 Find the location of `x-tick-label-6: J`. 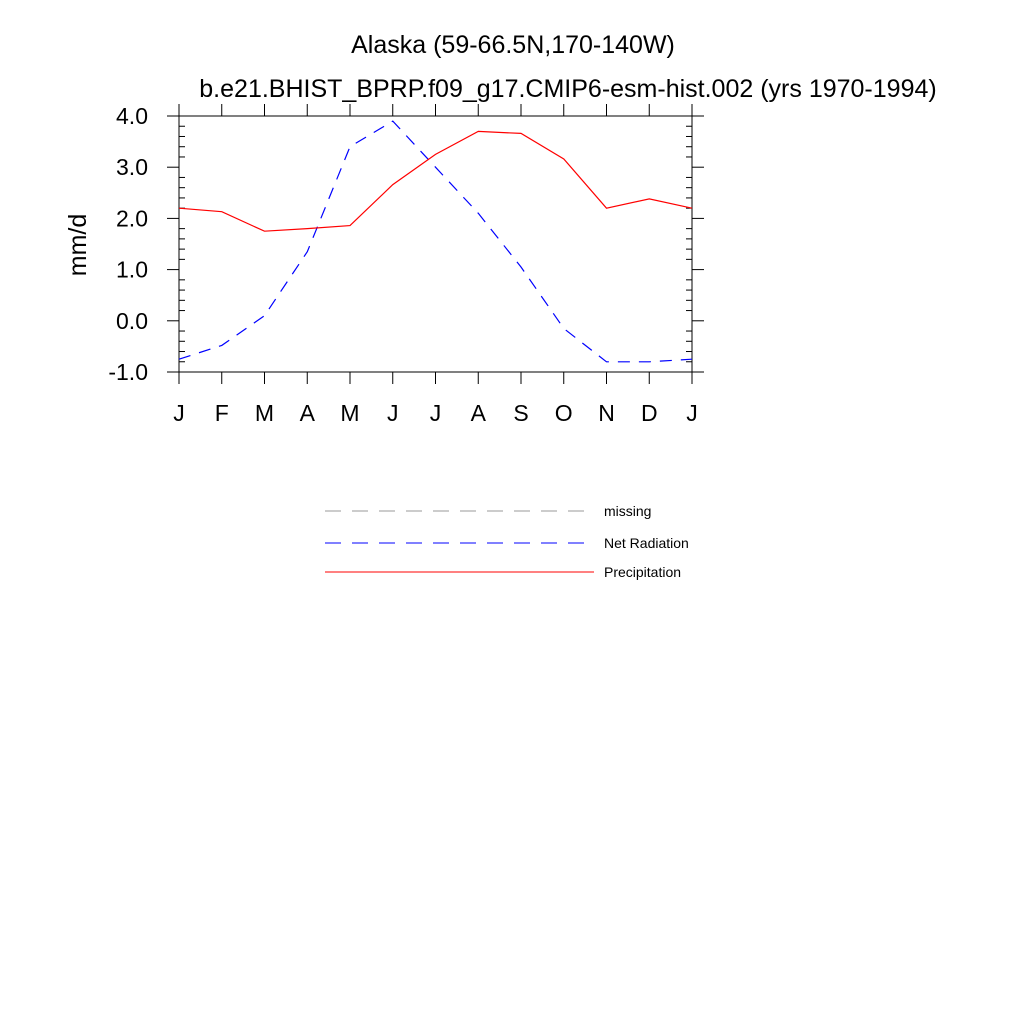

x-tick-label-6: J is located at coordinates (436, 413).